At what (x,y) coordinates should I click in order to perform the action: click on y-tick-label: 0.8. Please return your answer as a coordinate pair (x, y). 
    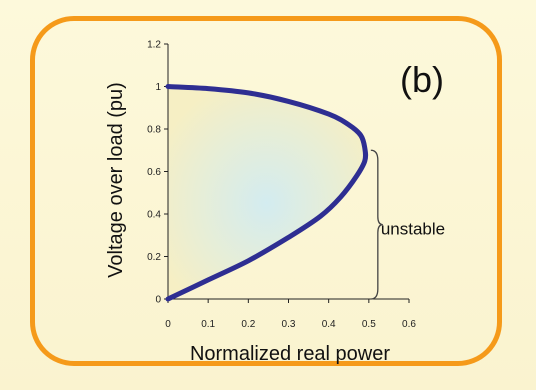
    Looking at the image, I should click on (154, 130).